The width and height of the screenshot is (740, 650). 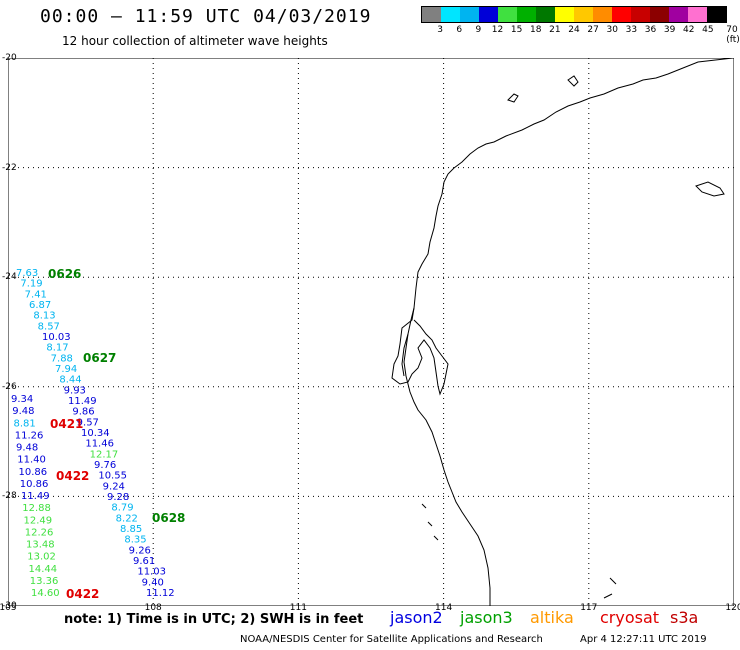 I want to click on generated-timestamp: Apr 4 12:27:11 UTC 2019, so click(x=643, y=639).